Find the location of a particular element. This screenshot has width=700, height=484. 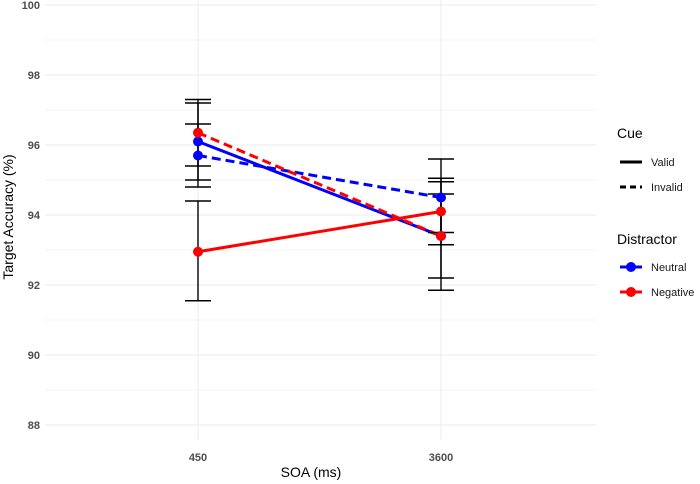

y-tick-label: 88 is located at coordinates (34, 426).